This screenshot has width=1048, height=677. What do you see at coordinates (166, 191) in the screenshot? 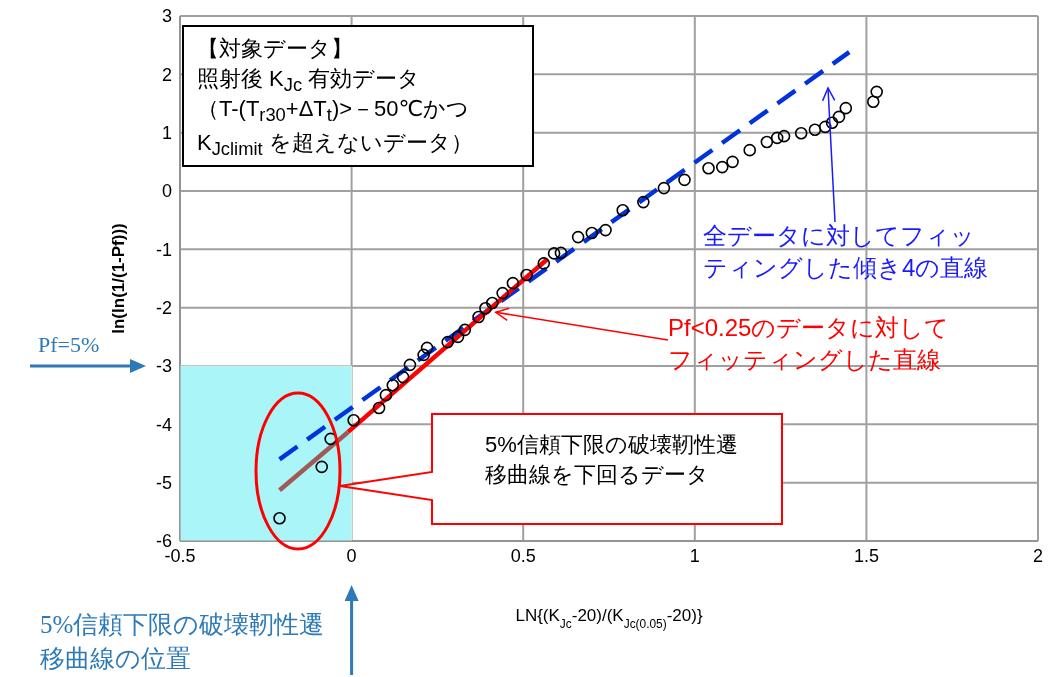
I see `y-tick-label: 0` at bounding box center [166, 191].